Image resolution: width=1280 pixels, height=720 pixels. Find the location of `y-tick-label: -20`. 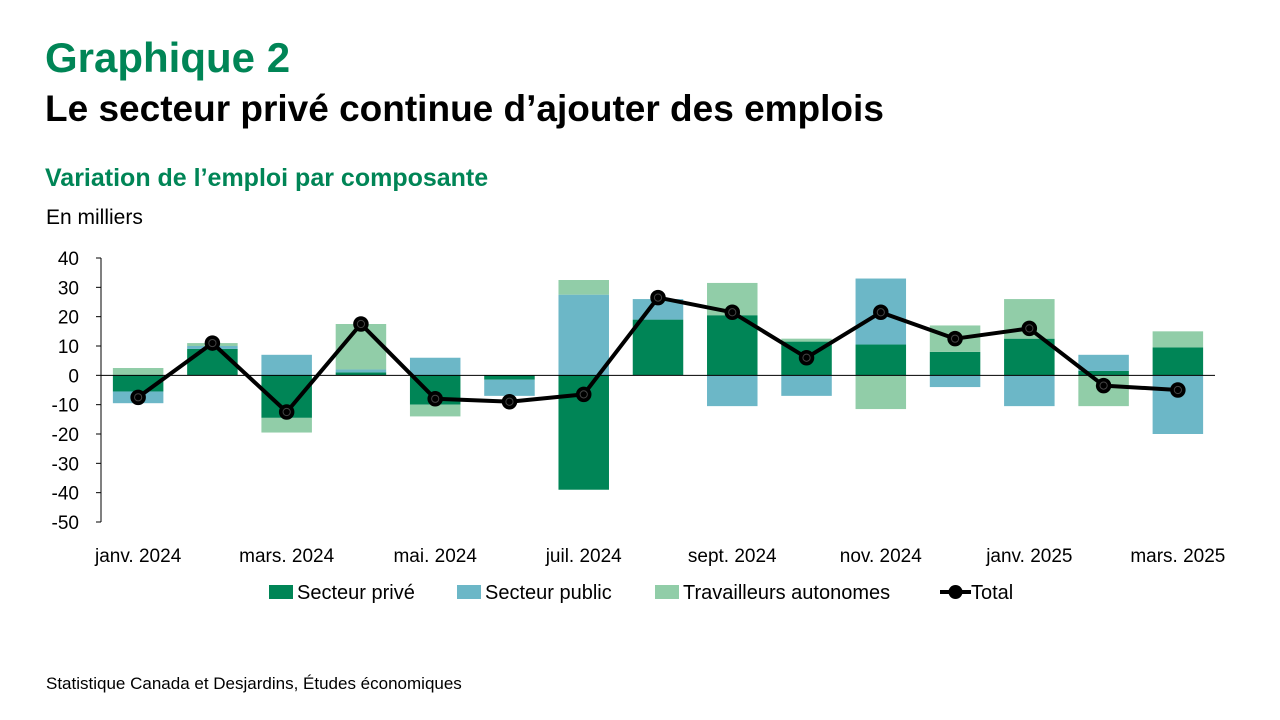

y-tick-label: -20 is located at coordinates (65, 435).